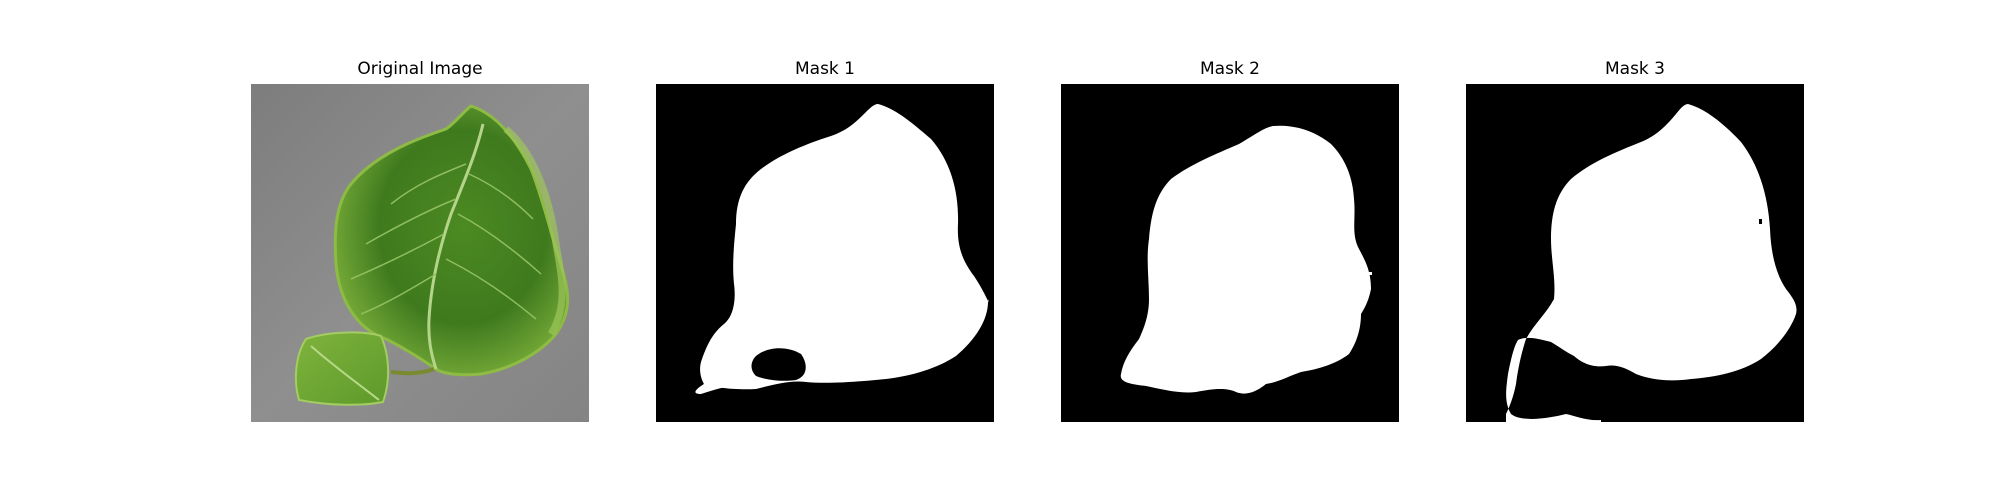 The width and height of the screenshot is (2000, 500). Describe the element at coordinates (342, 368) in the screenshot. I see `small-leaf` at that location.